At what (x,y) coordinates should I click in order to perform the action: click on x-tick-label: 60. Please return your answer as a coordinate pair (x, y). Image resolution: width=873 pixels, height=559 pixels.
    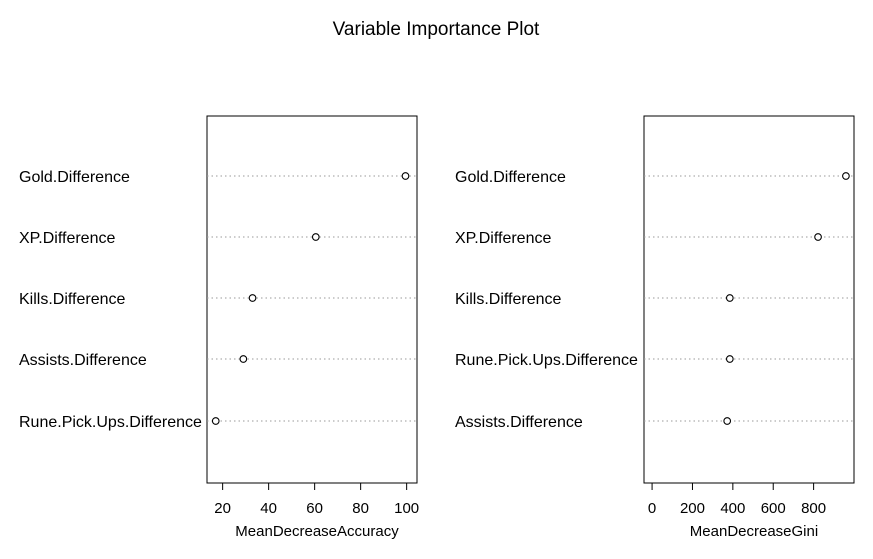
    Looking at the image, I should click on (314, 508).